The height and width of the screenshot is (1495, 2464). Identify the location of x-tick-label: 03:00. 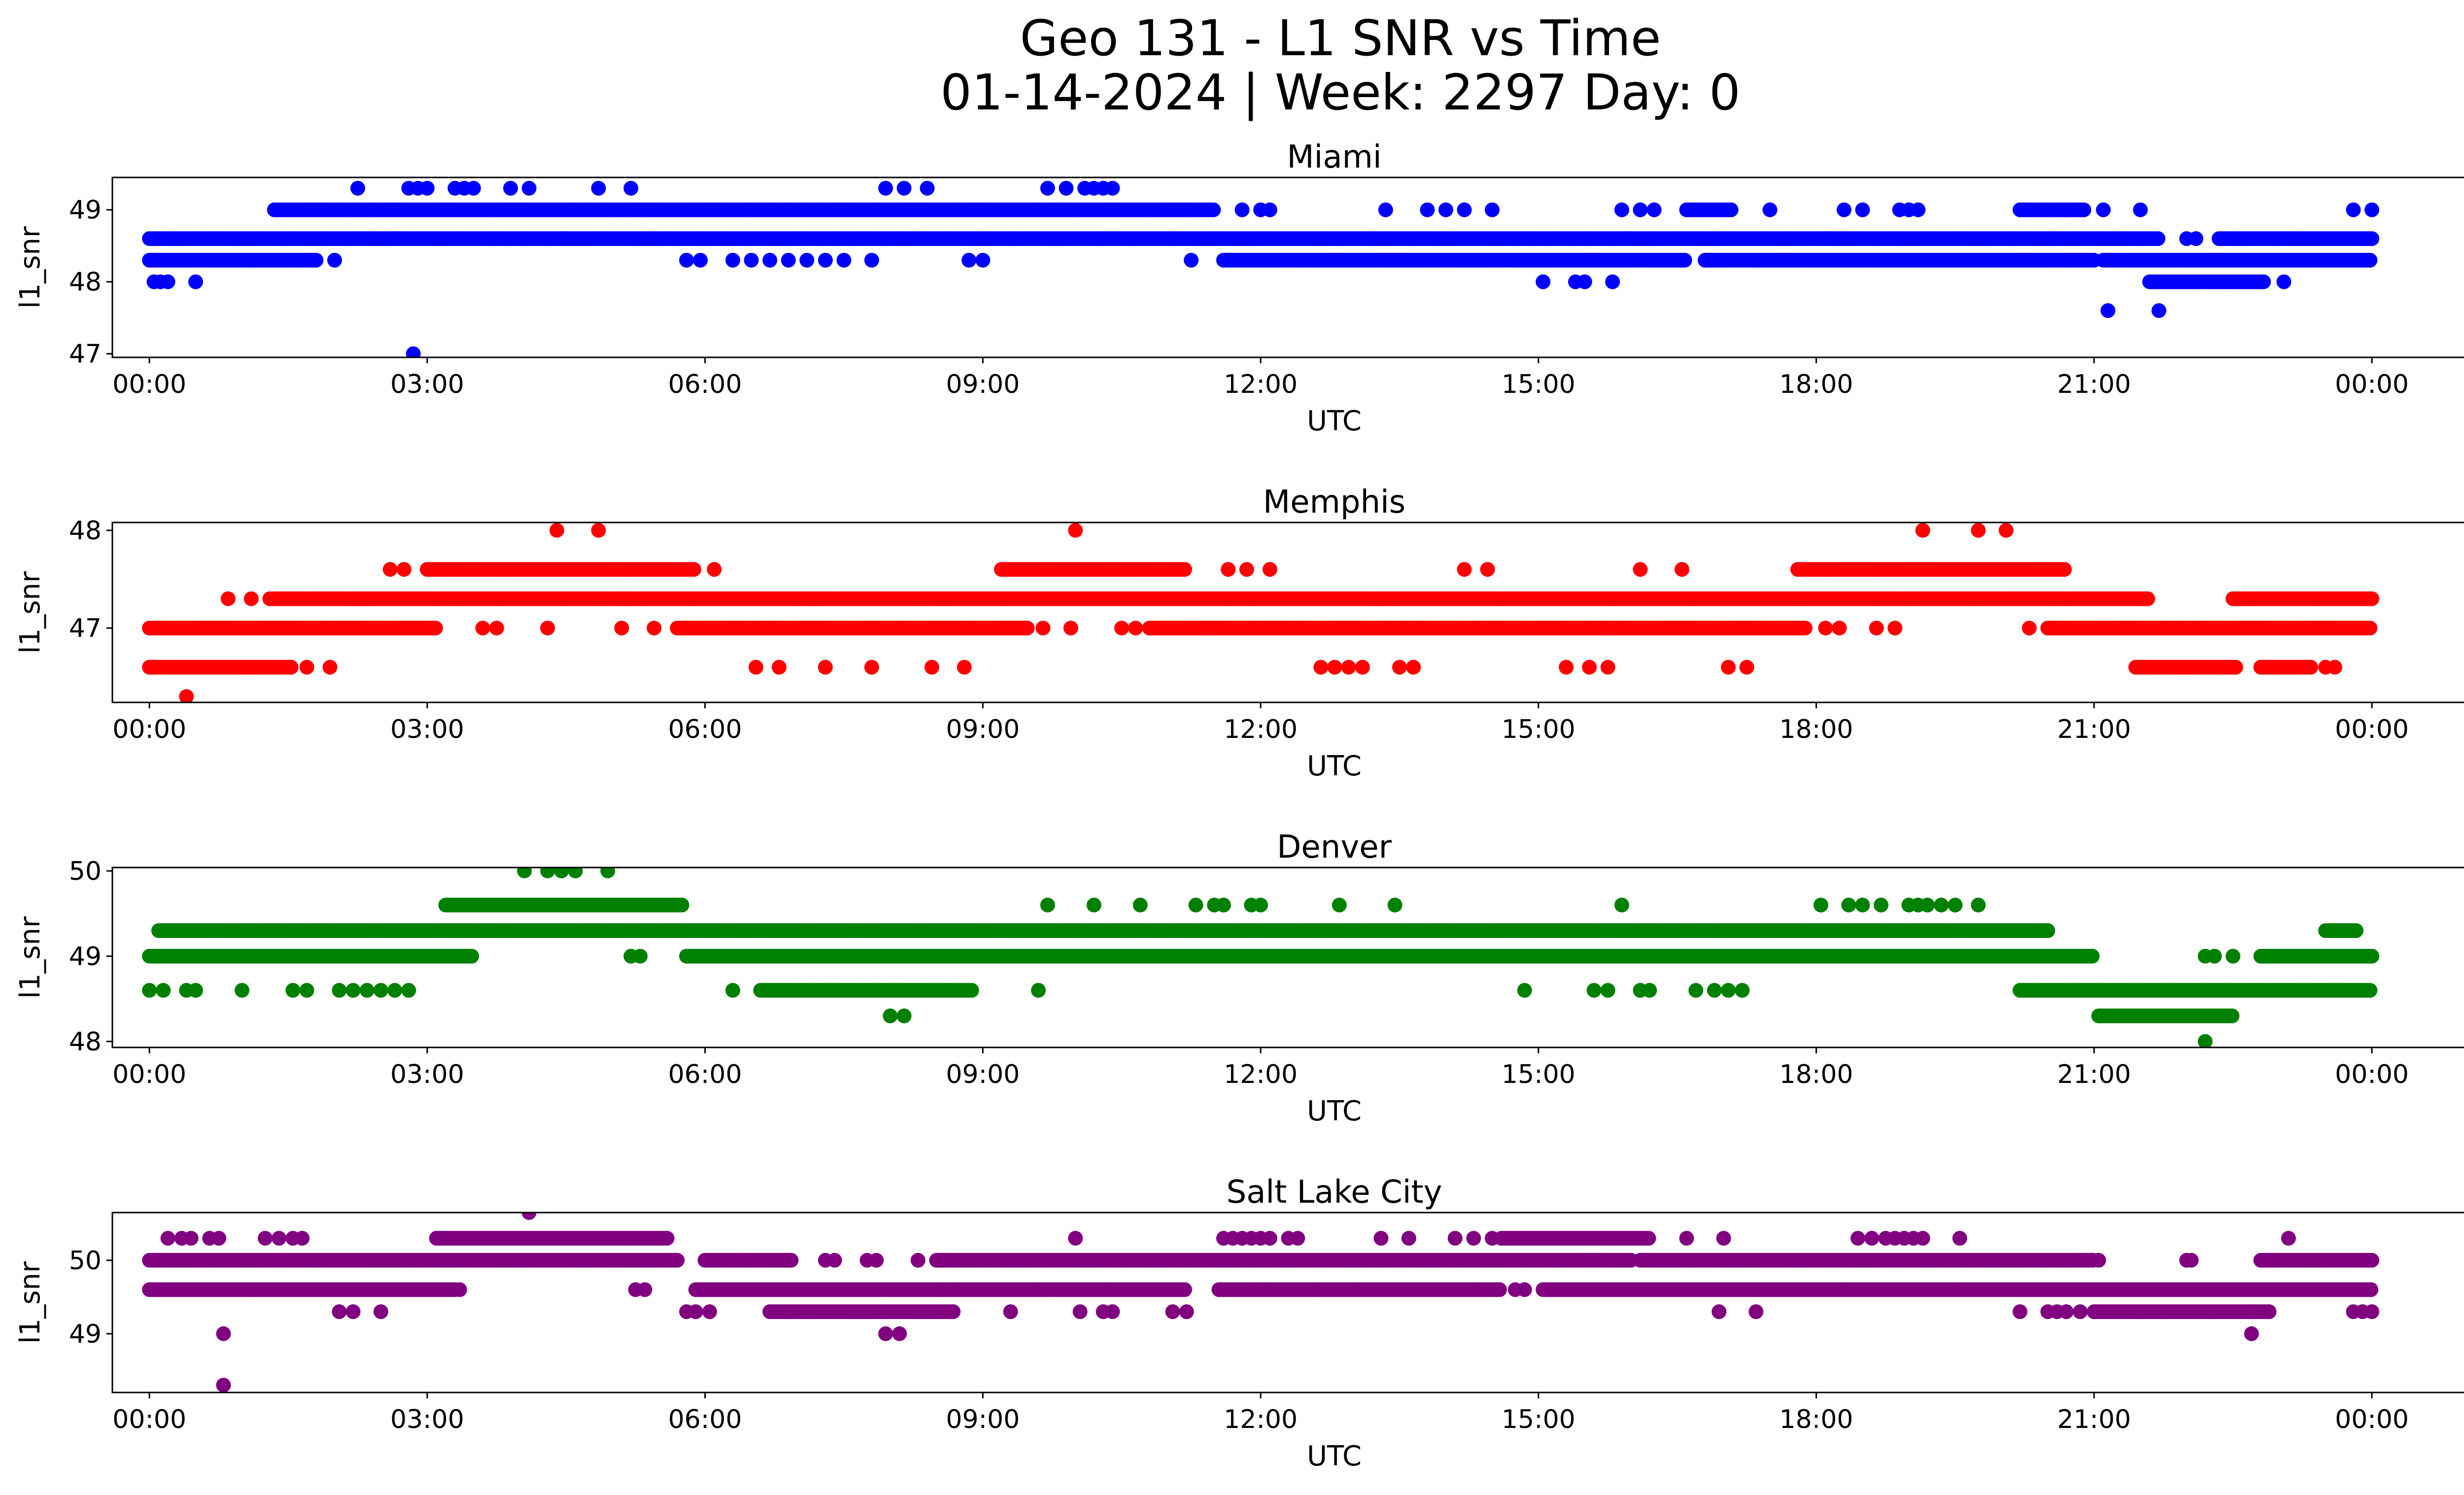
(427, 384).